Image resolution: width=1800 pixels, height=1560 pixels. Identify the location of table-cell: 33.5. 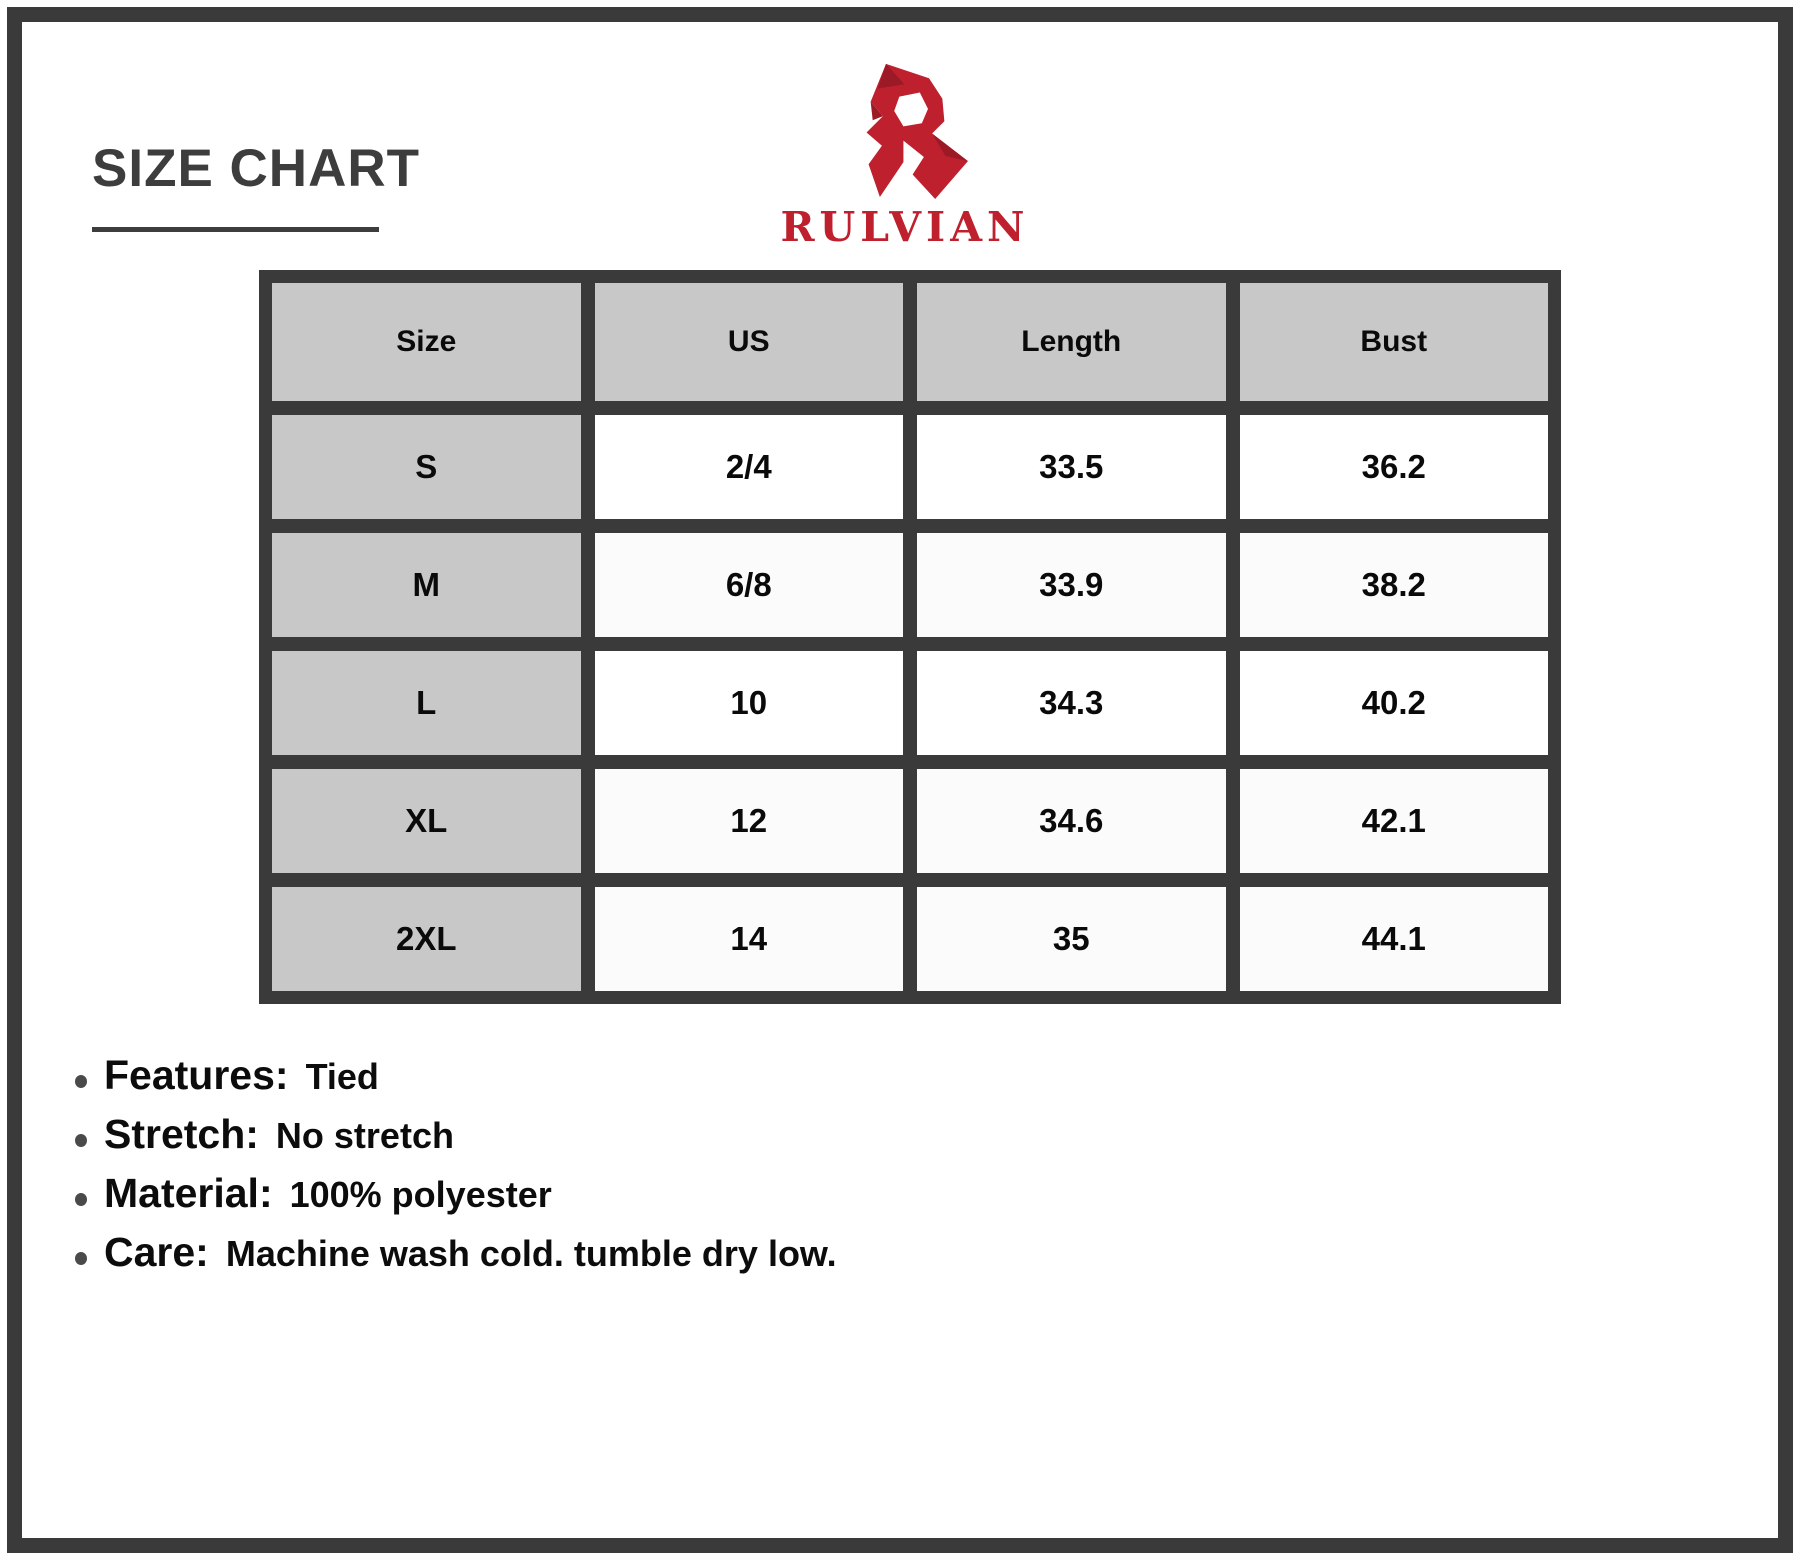
(1071, 467).